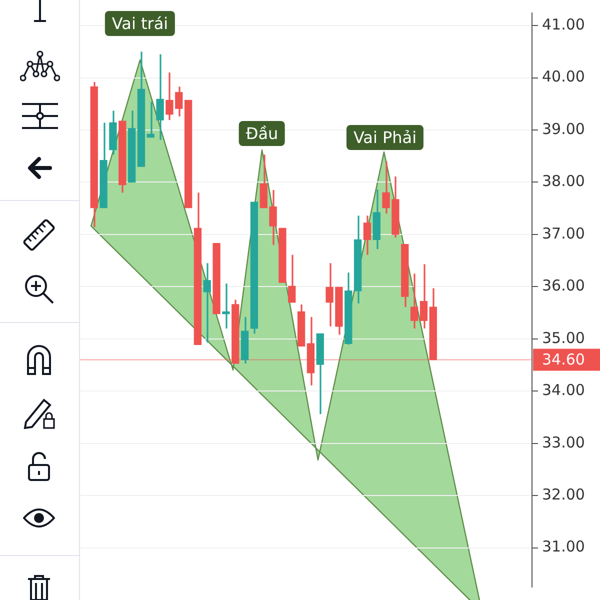 The width and height of the screenshot is (600, 600). I want to click on annotation: Vai trái, so click(140, 23).